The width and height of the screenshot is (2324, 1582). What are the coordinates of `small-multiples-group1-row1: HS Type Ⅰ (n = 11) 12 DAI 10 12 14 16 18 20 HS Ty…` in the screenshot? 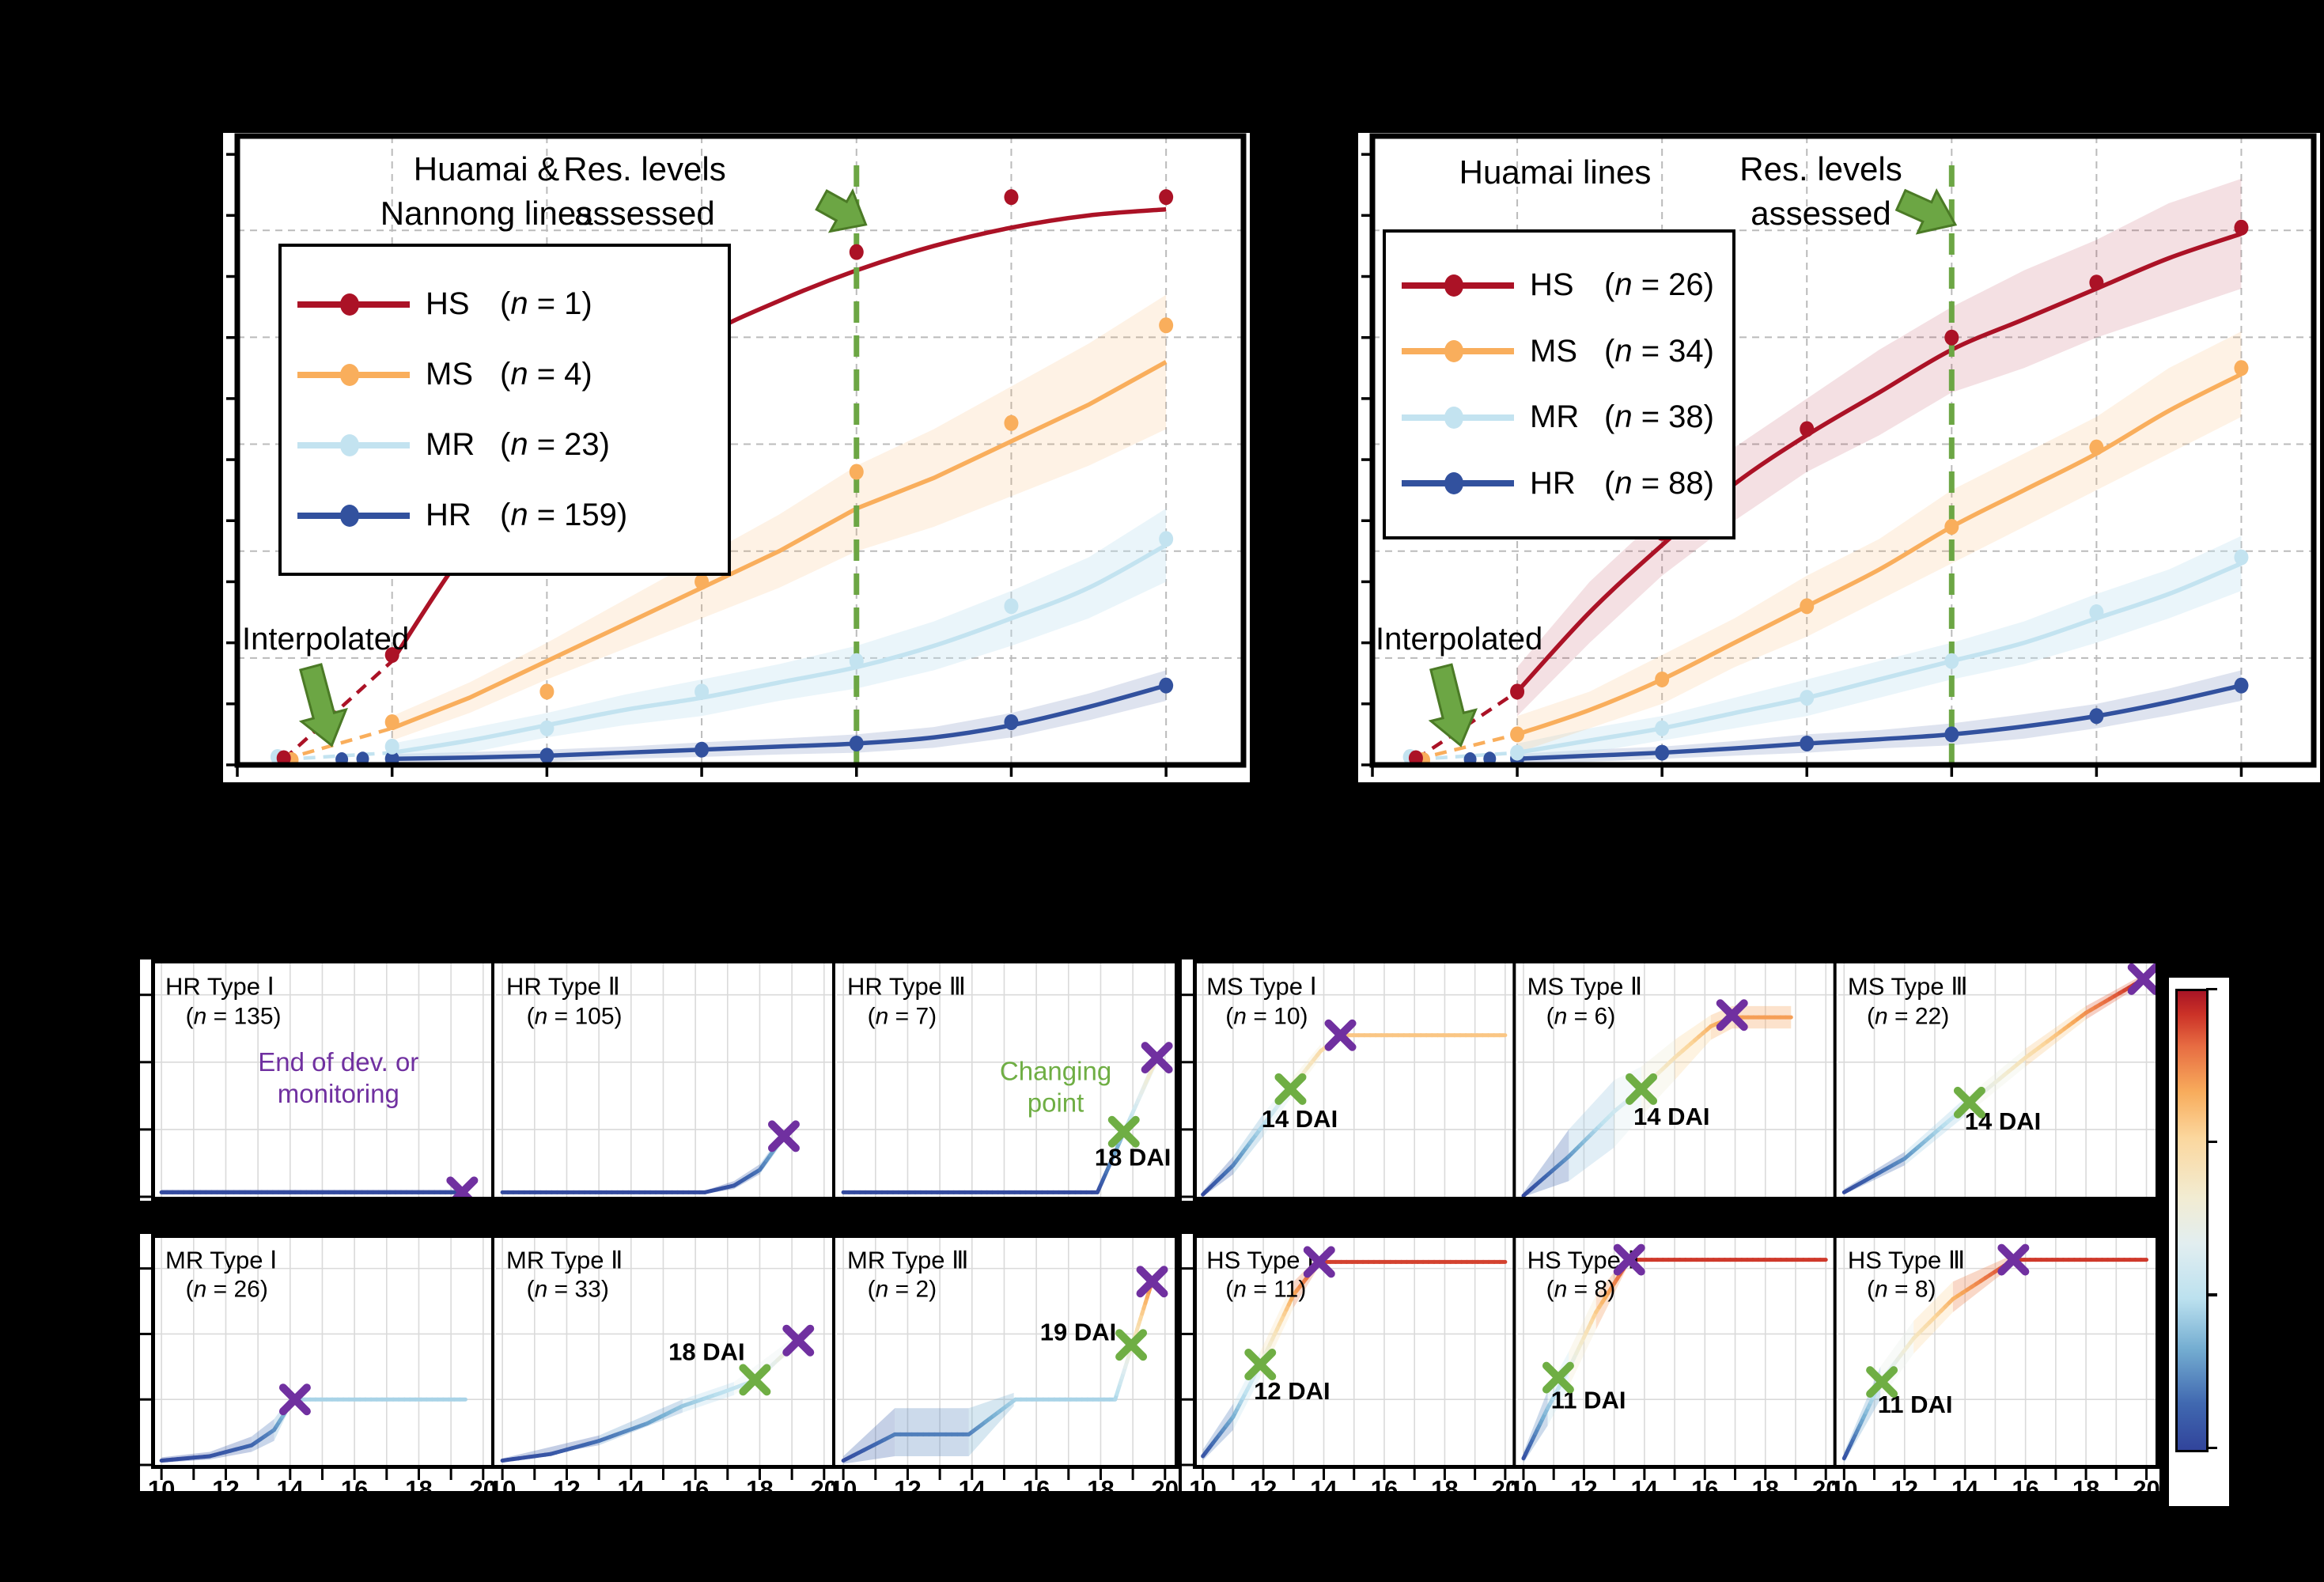 It's located at (1670, 1362).